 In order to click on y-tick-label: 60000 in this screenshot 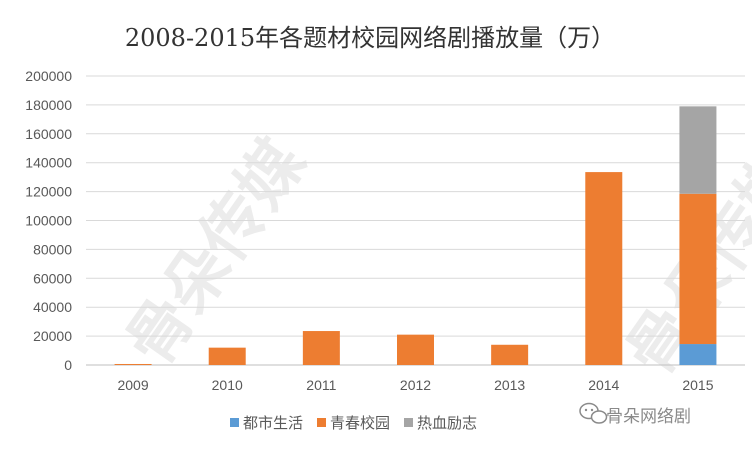, I will do `click(52, 278)`.